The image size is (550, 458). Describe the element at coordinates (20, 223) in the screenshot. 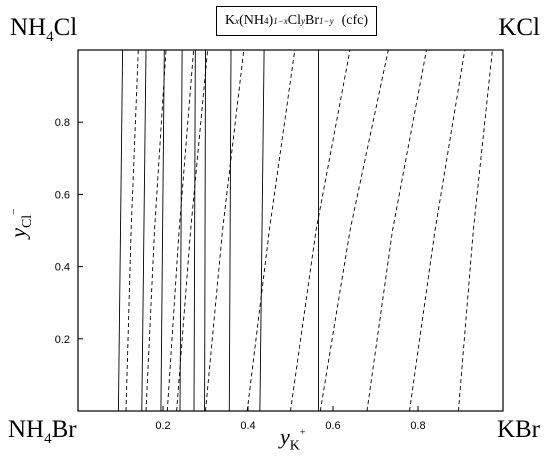

I see `y-axis-label: yCl−` at that location.